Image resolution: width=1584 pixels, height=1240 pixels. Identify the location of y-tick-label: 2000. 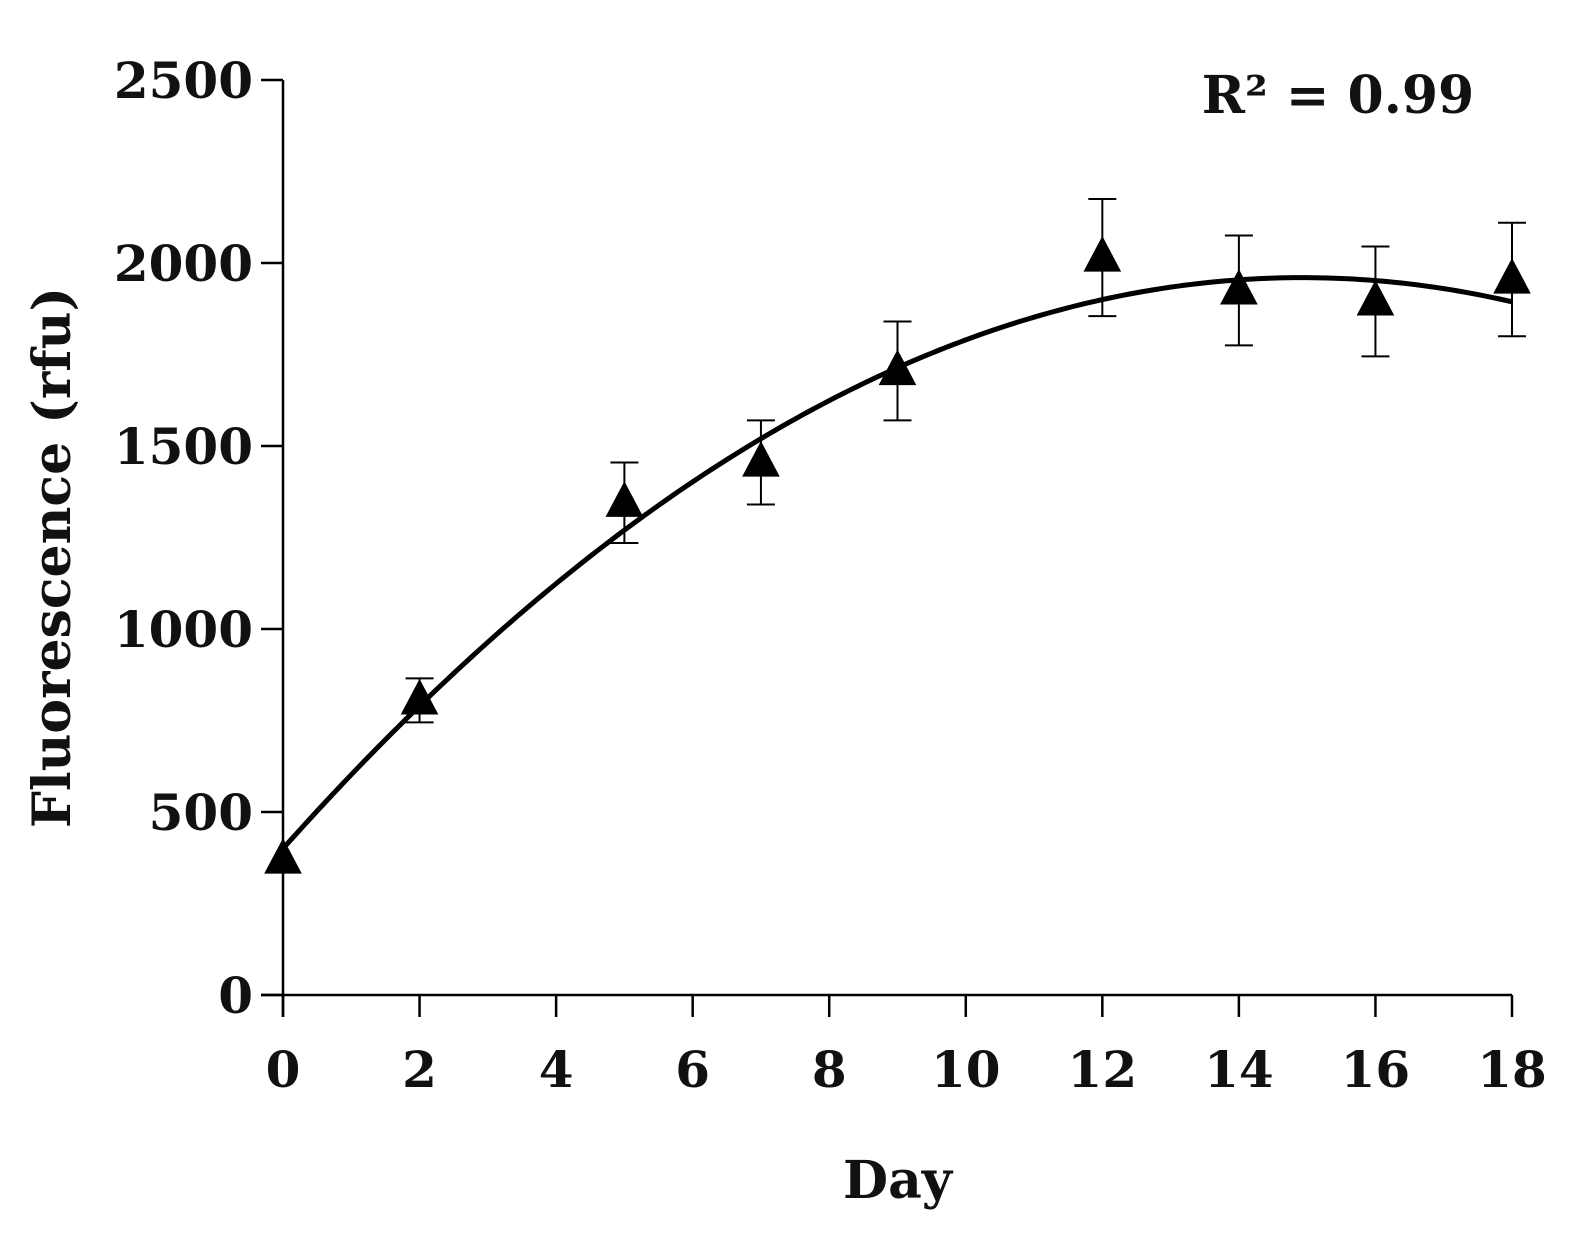
(183, 263).